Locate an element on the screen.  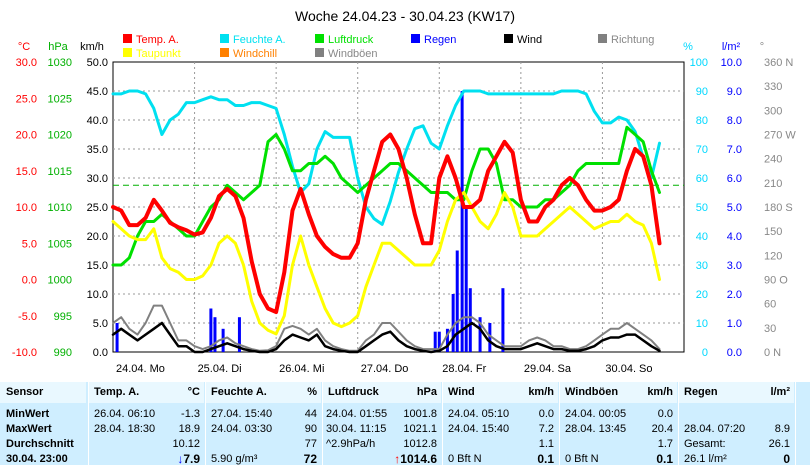
temp-min-time: 26.04. 06:10 is located at coordinates (125, 414).